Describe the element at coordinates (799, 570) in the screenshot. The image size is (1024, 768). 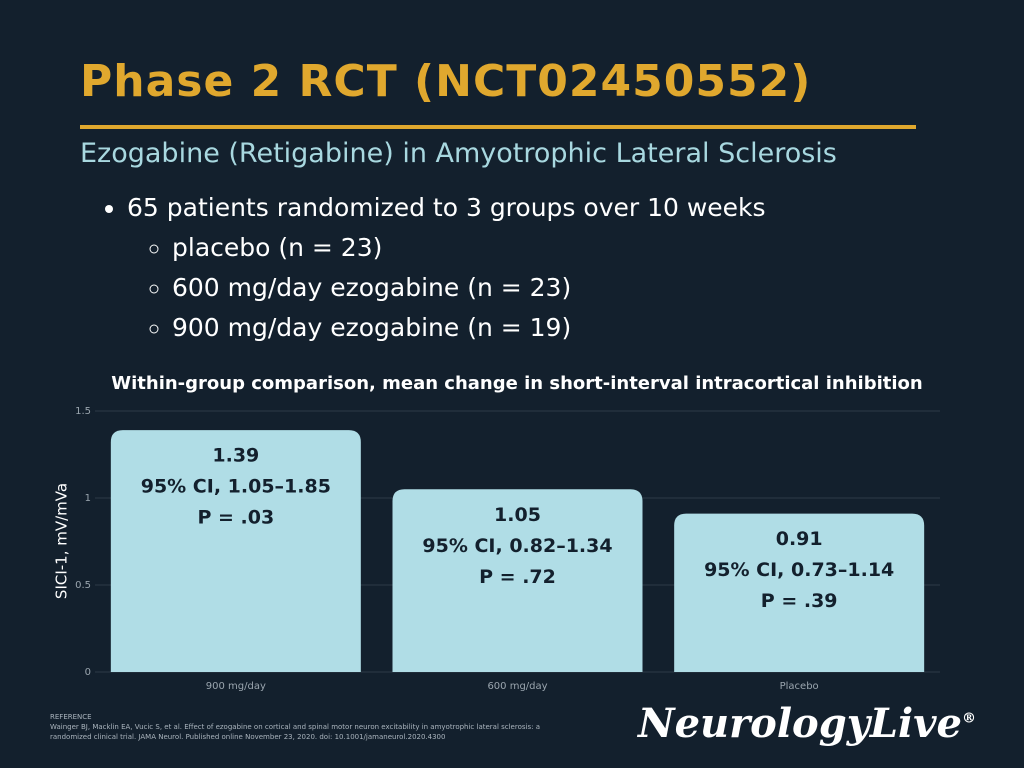
I see `ci-label: 95% CI, 0.73–1.14` at that location.